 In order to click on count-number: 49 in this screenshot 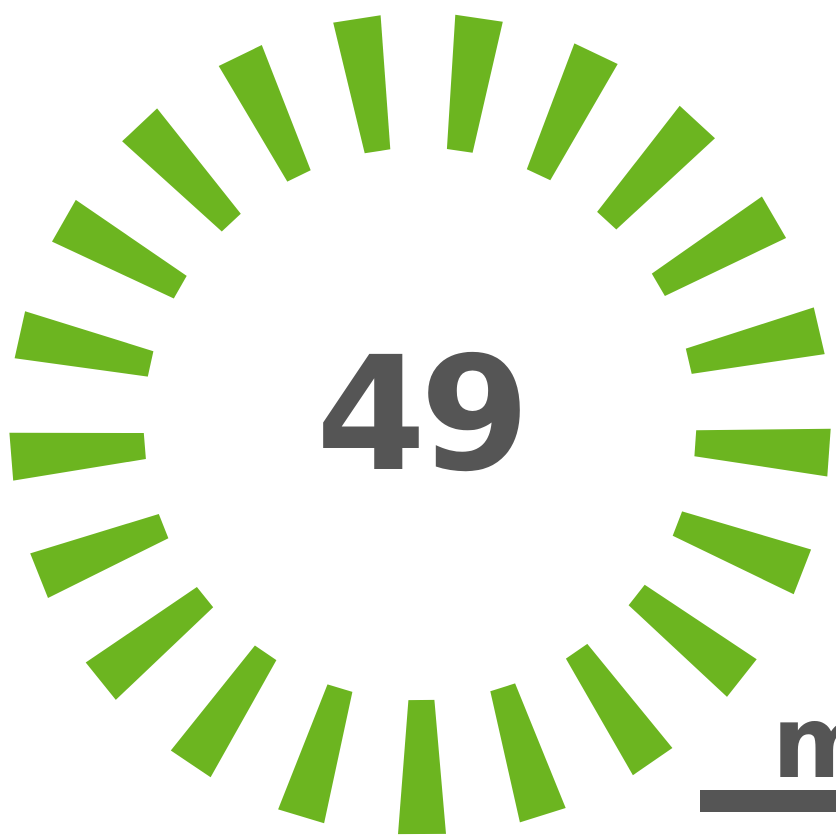, I will do `click(423, 415)`.